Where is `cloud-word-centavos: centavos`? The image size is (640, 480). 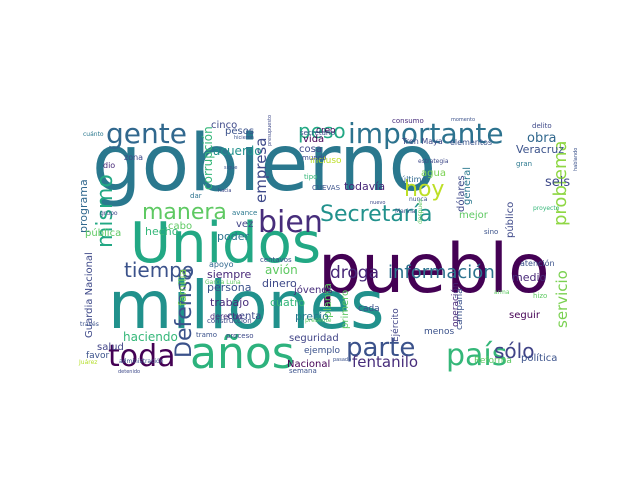 cloud-word-centavos: centavos is located at coordinates (276, 260).